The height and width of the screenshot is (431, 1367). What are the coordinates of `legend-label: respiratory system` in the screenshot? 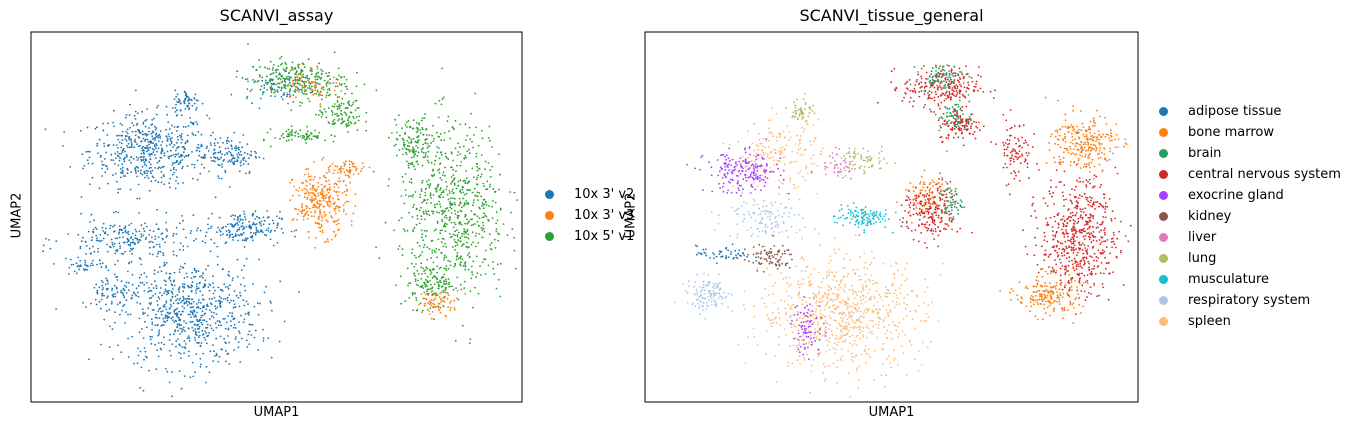 It's located at (1249, 300).